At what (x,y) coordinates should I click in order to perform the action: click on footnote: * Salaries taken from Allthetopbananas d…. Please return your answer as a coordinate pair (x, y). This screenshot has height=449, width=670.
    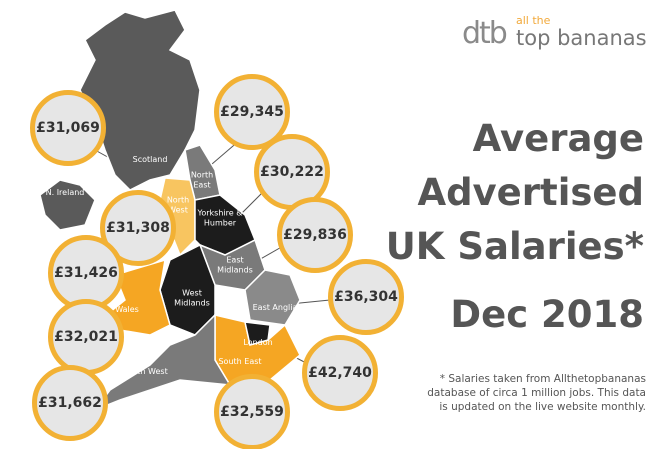
    Looking at the image, I should click on (536, 393).